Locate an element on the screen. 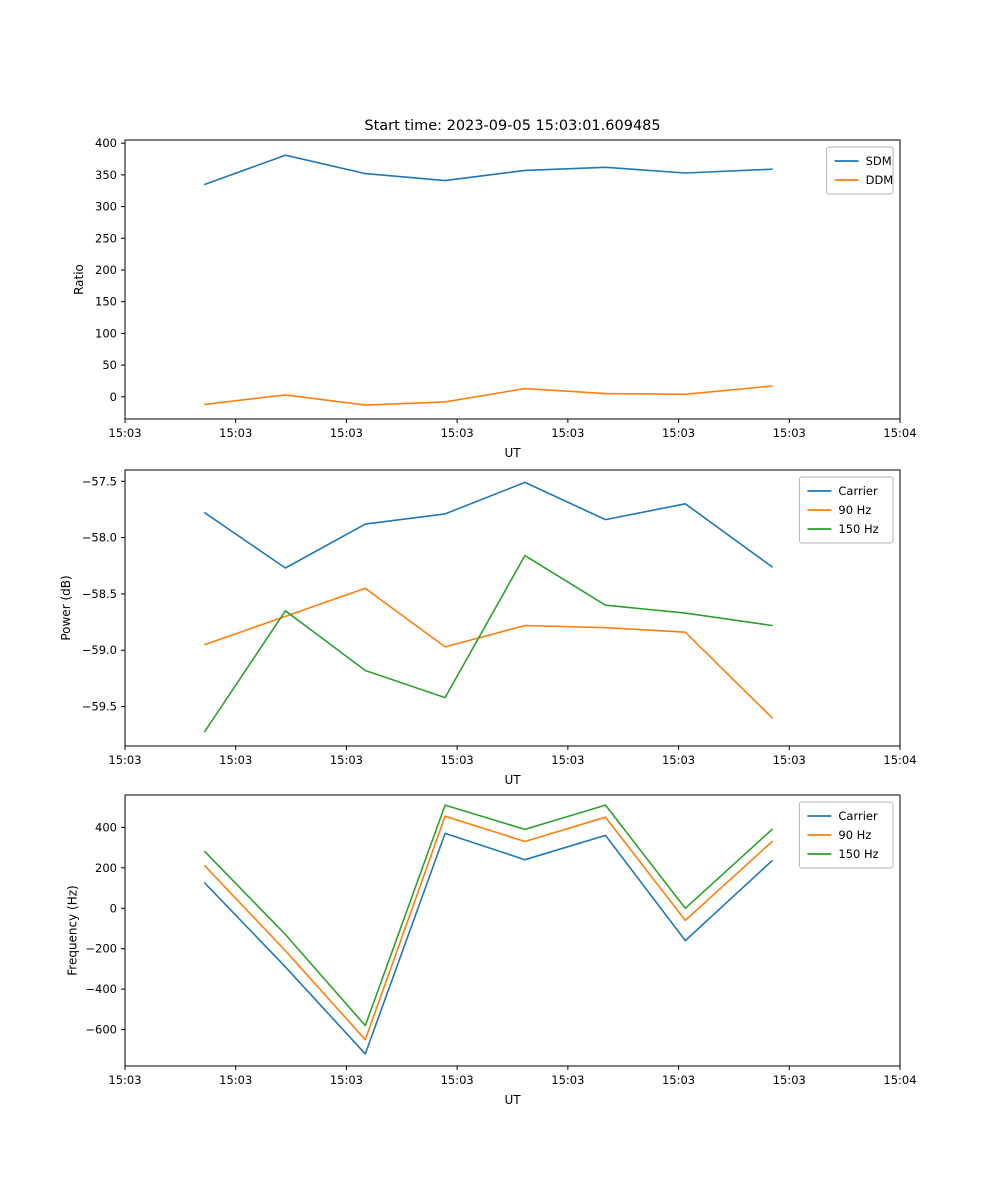  y-tick-label: 50 is located at coordinates (109, 365).